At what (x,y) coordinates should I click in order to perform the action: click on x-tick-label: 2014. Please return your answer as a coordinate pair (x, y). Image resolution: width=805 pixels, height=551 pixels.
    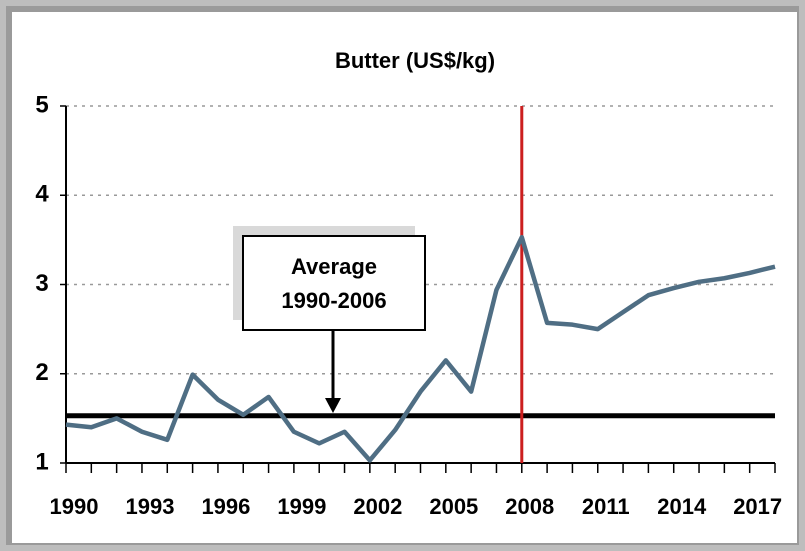
    Looking at the image, I should click on (682, 506).